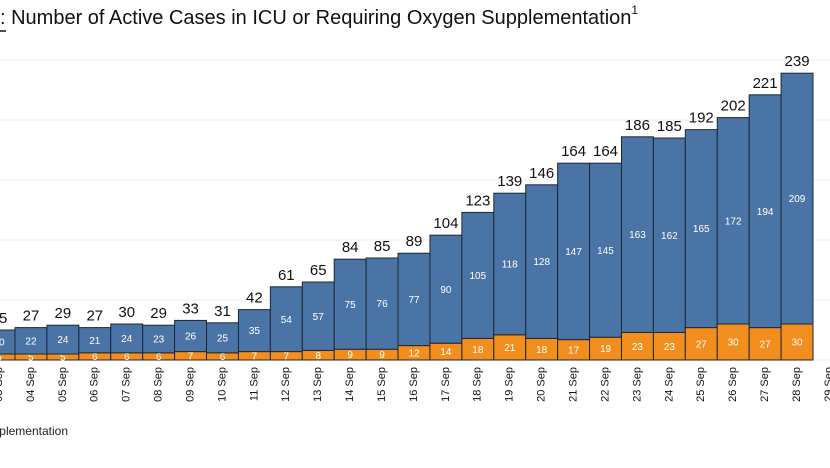  I want to click on value-label: 147, so click(573, 252).